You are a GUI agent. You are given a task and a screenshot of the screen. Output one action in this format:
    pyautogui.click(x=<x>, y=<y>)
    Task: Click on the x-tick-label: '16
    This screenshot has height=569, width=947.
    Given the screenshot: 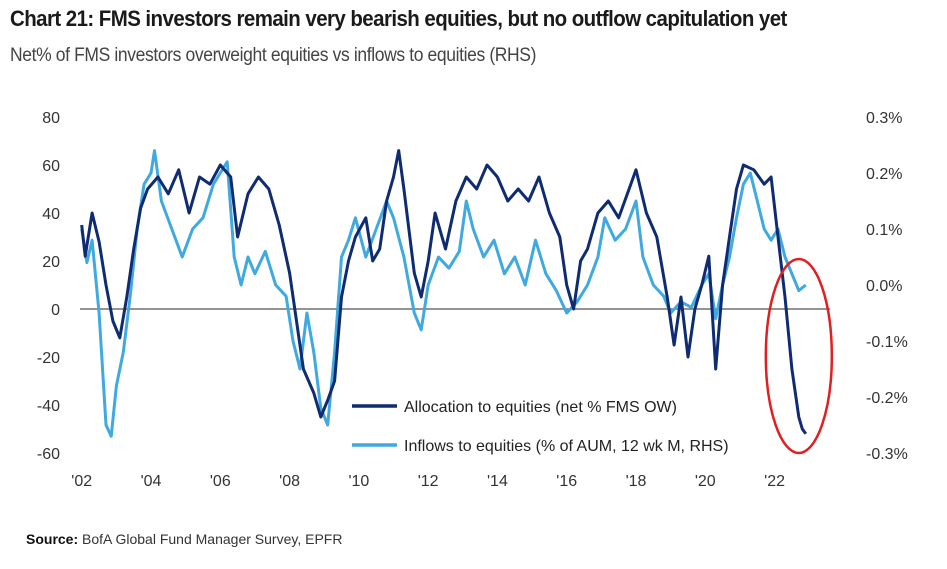 What is the action you would take?
    pyautogui.click(x=566, y=481)
    